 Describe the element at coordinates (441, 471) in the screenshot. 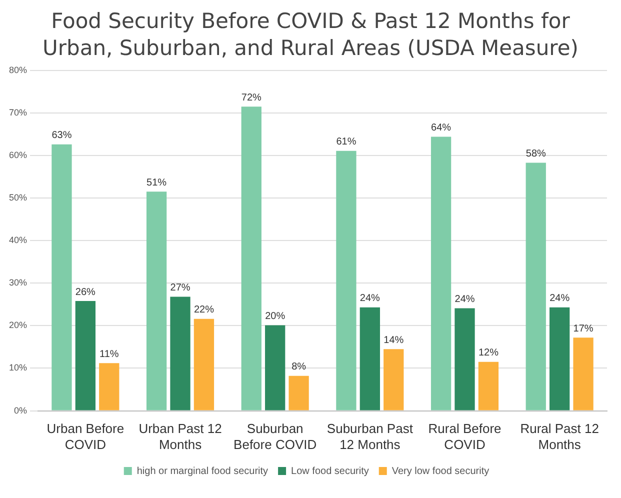

I see `legend-label: Very low food security` at that location.